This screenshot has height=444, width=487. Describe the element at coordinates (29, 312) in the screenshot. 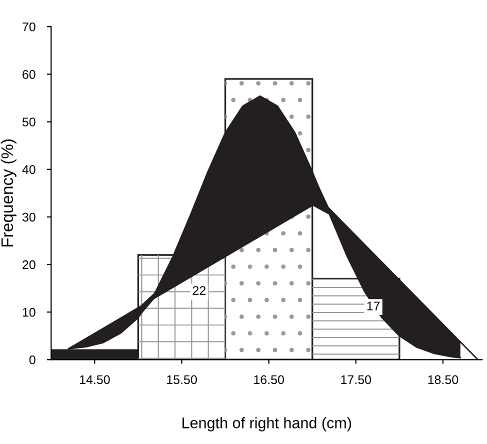

I see `y-tick-label: 10` at that location.